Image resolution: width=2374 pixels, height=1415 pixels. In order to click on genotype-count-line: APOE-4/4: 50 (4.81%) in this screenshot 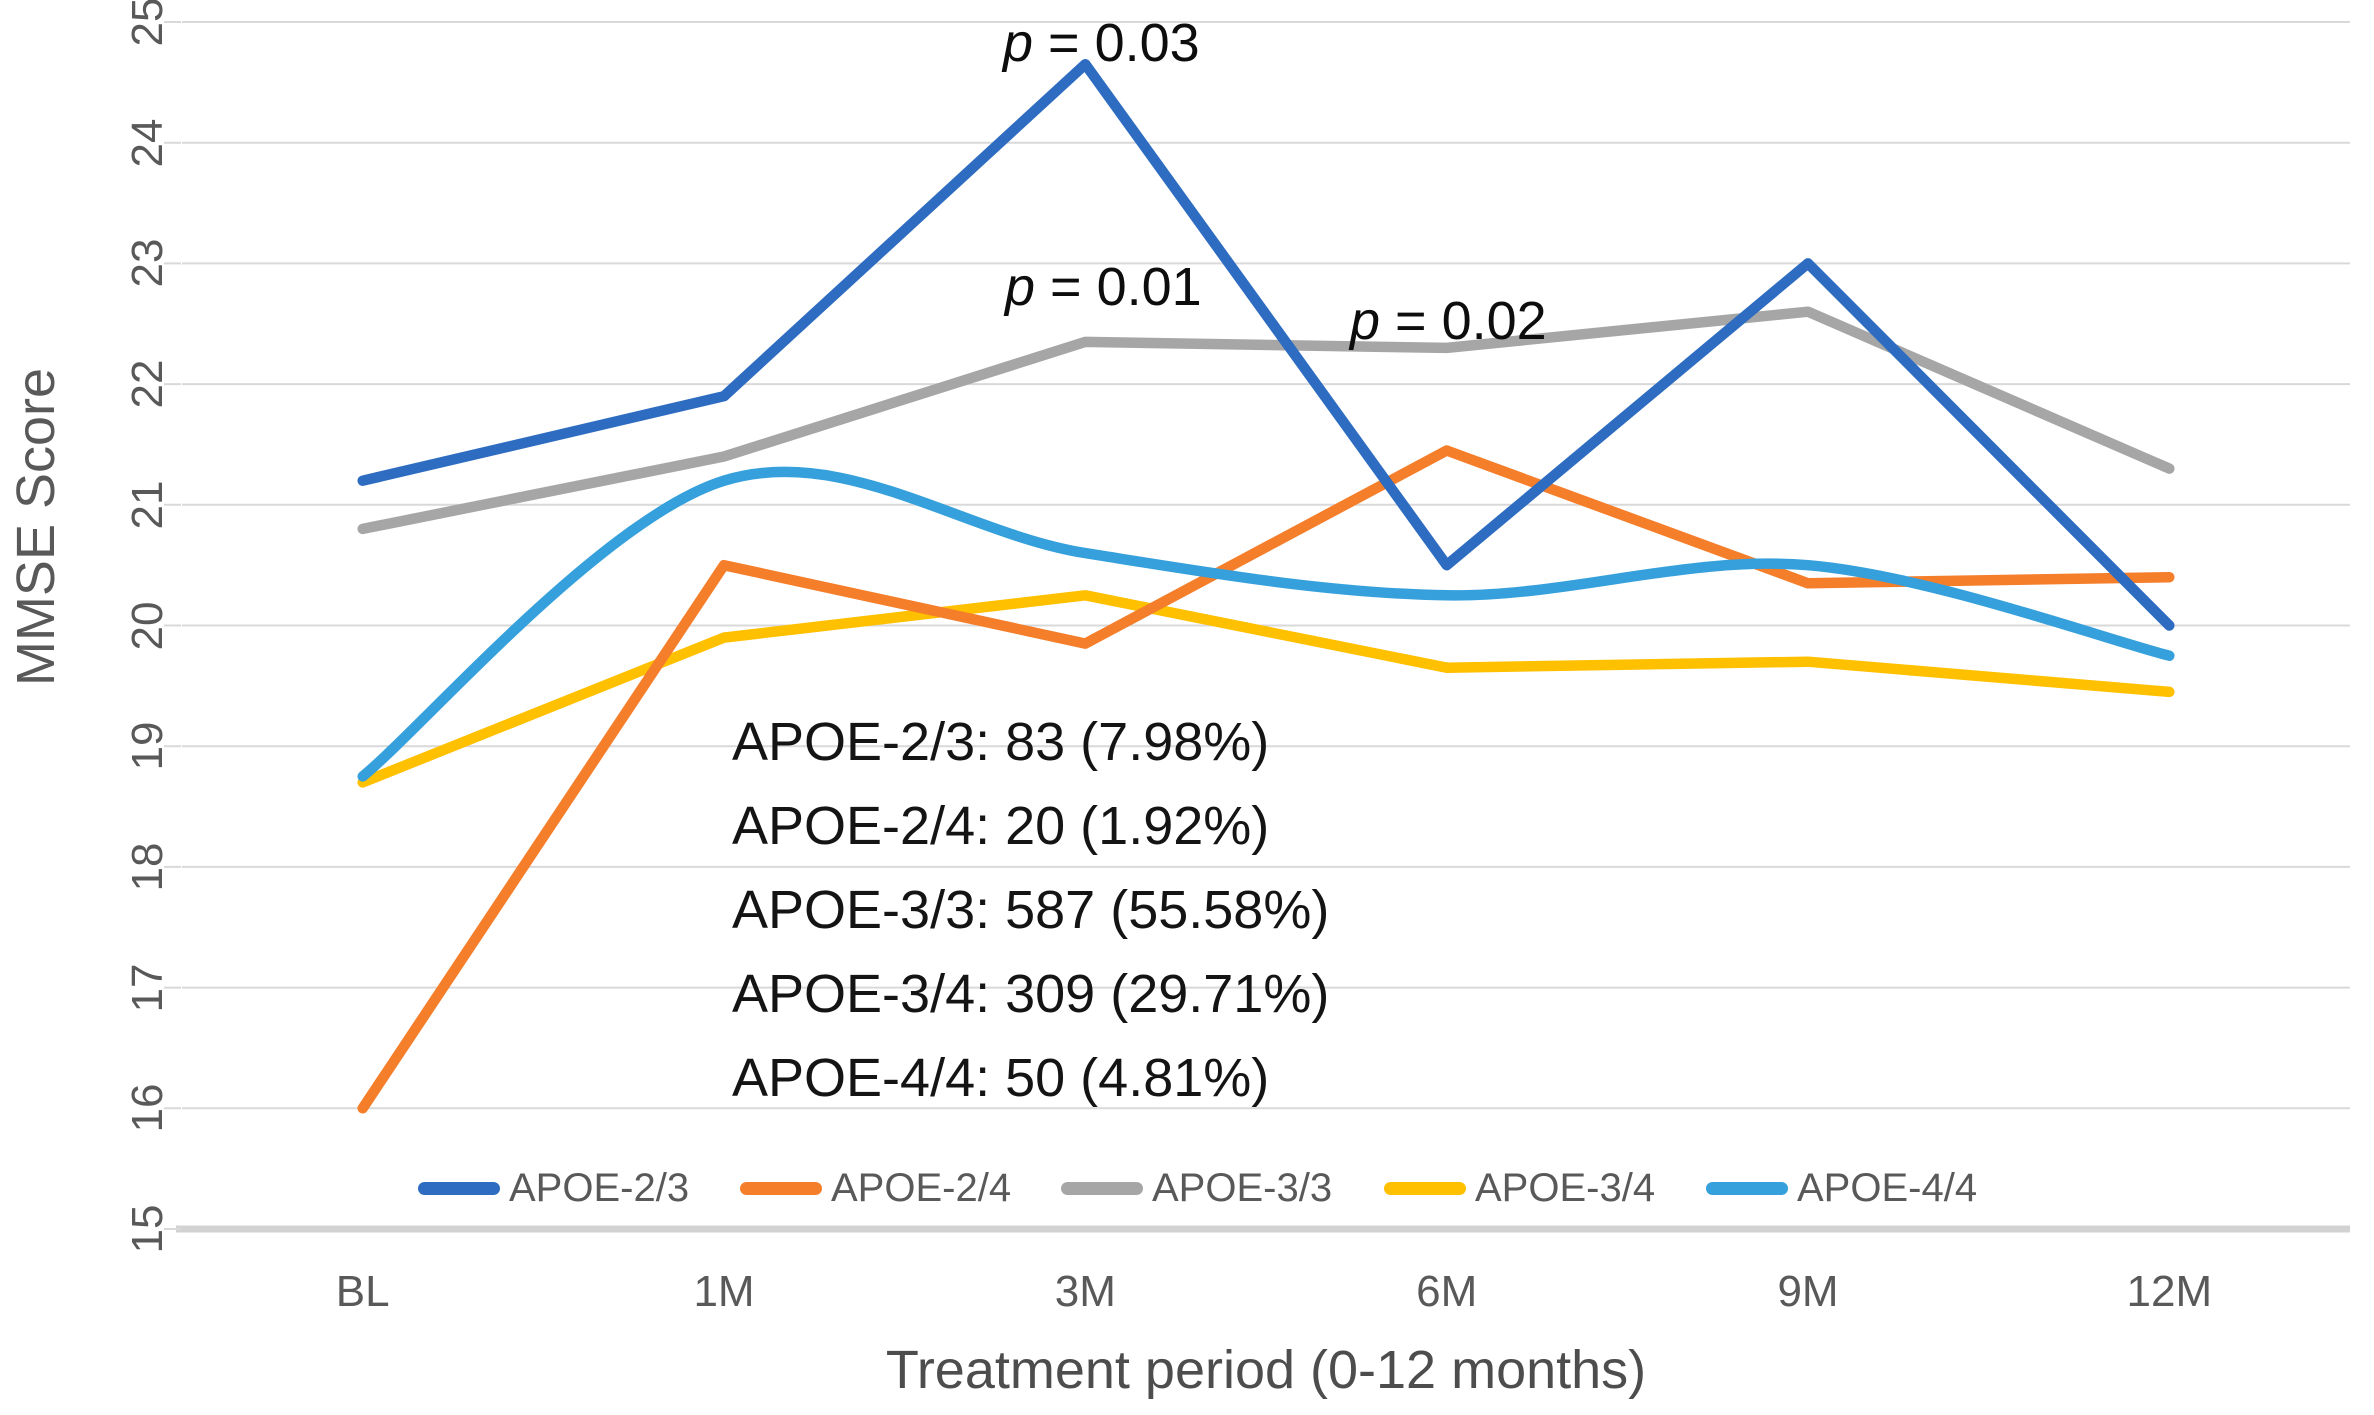, I will do `click(1001, 1078)`.